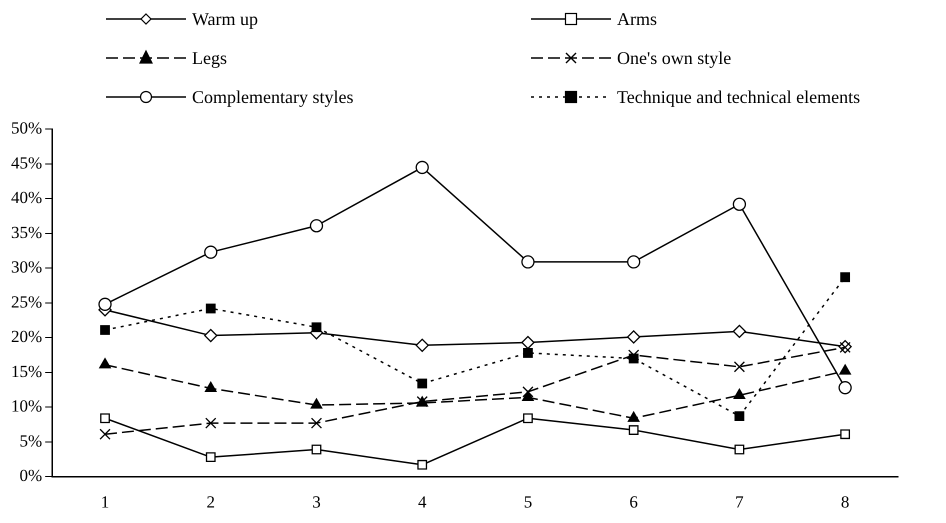  What do you see at coordinates (30, 440) in the screenshot?
I see `y-tick-label: 5%` at bounding box center [30, 440].